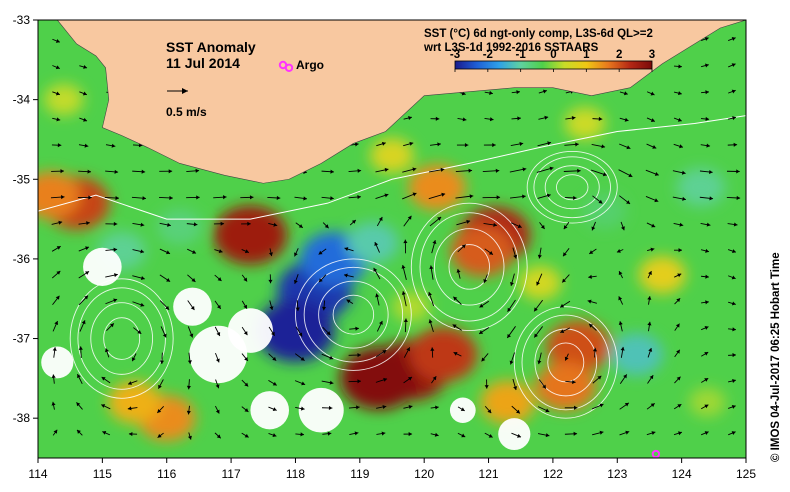 This screenshot has width=790, height=492. Describe the element at coordinates (553, 55) in the screenshot. I see `colorbar-tick-label: 0` at that location.